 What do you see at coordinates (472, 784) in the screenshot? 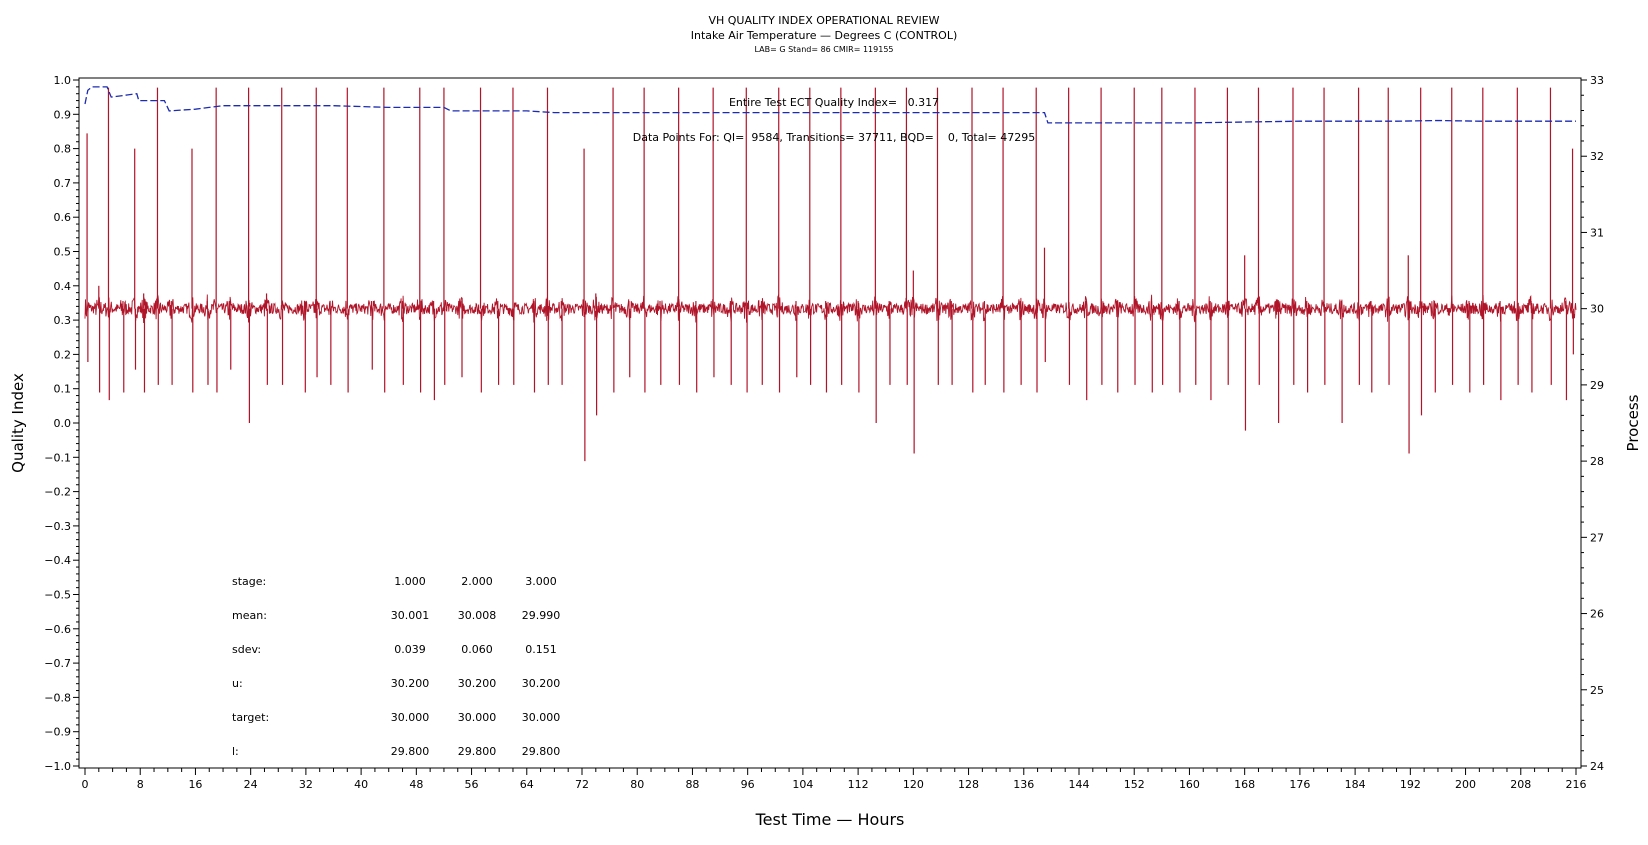
I see `x-tick-label: 56` at bounding box center [472, 784].